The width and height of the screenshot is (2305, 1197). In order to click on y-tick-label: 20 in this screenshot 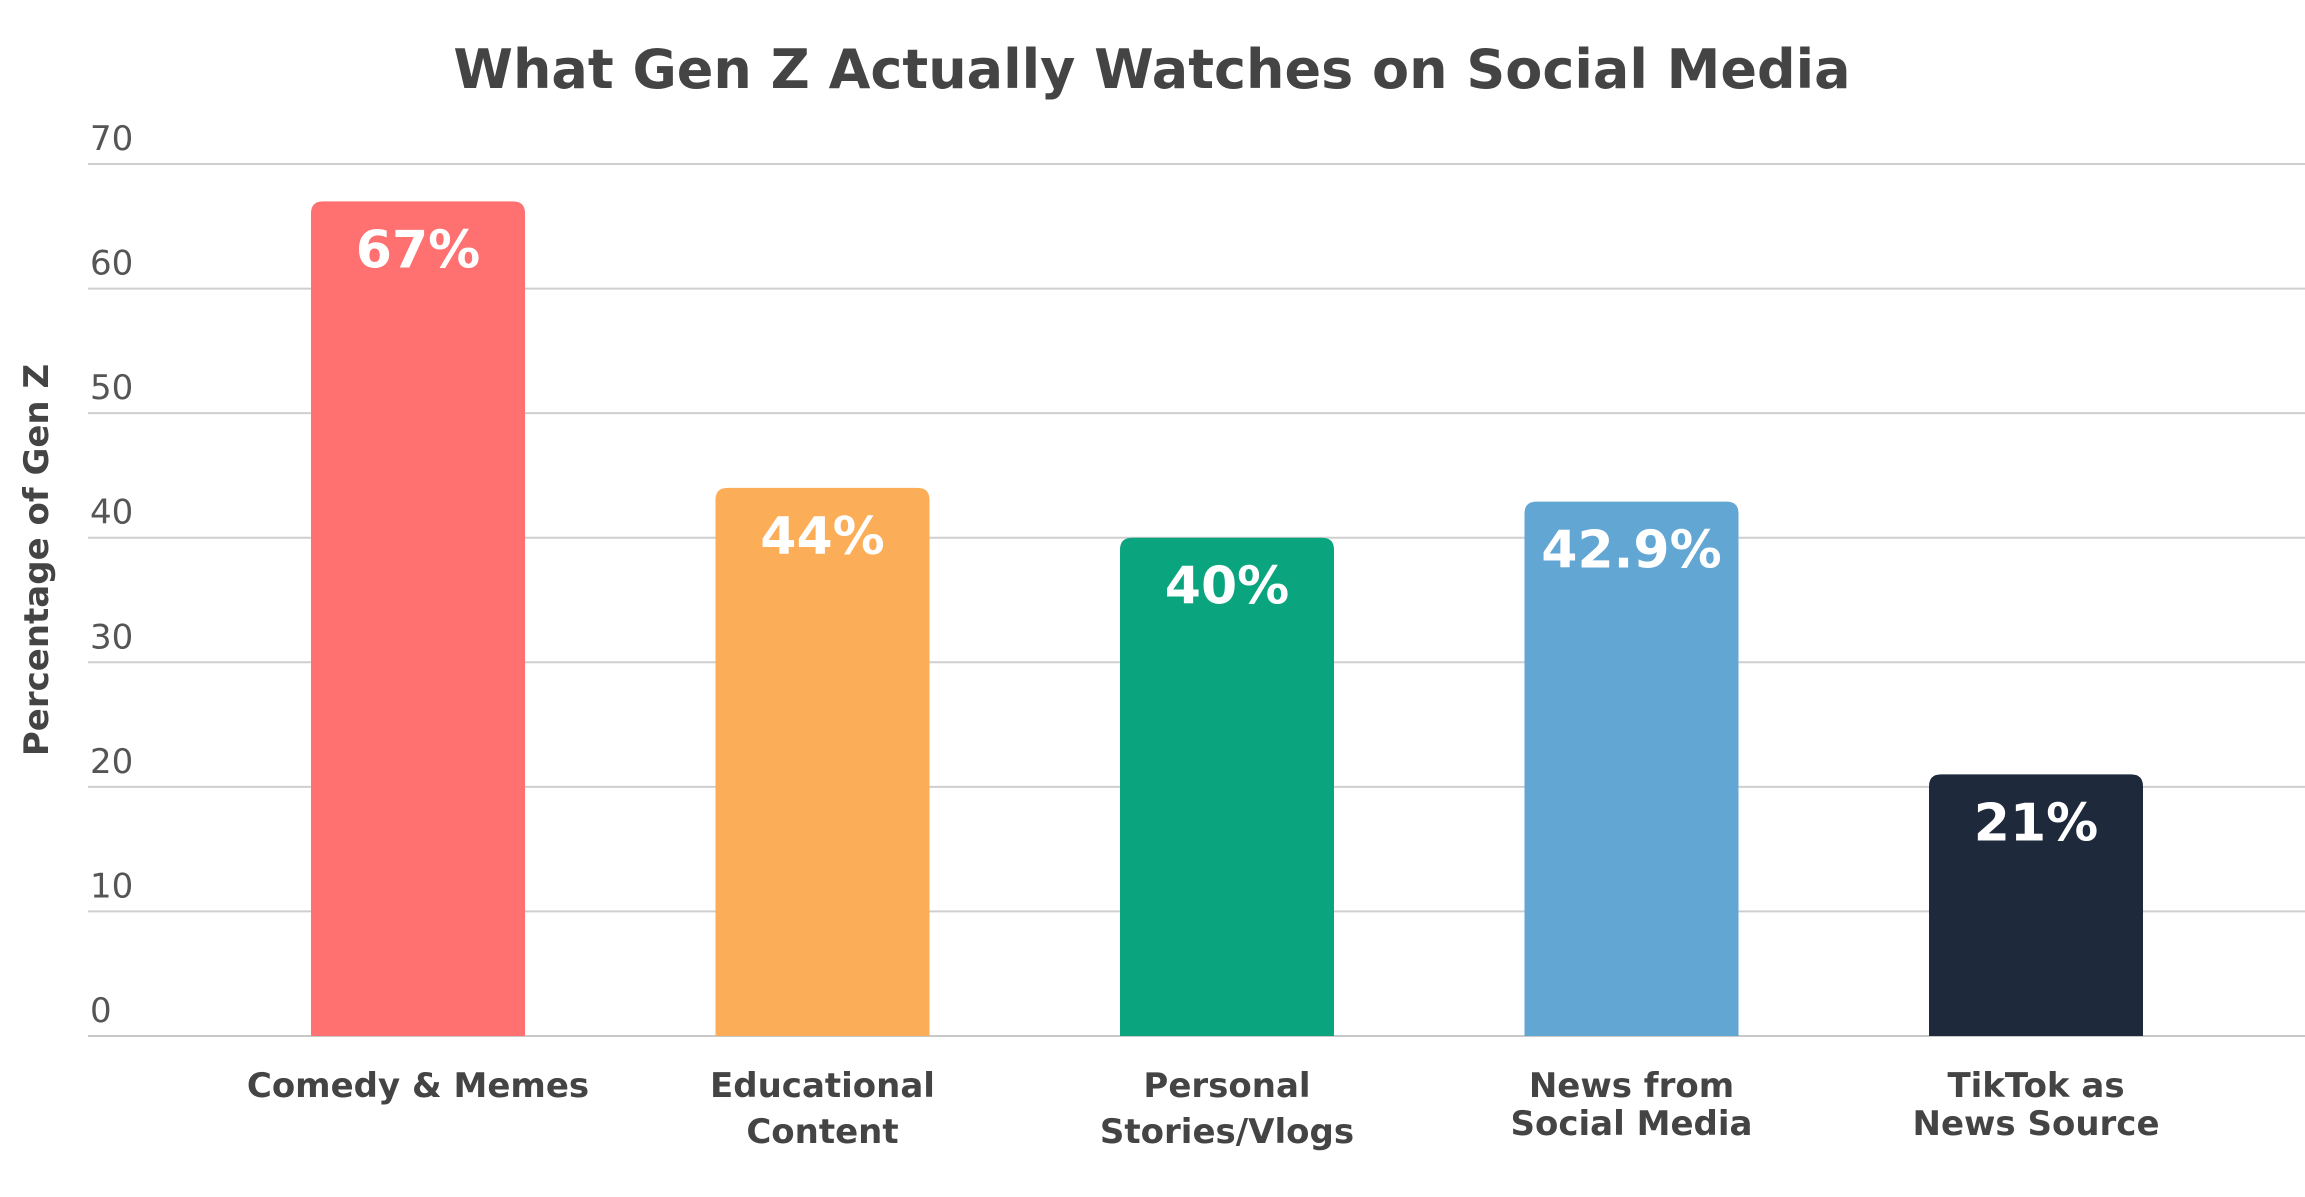, I will do `click(111, 762)`.